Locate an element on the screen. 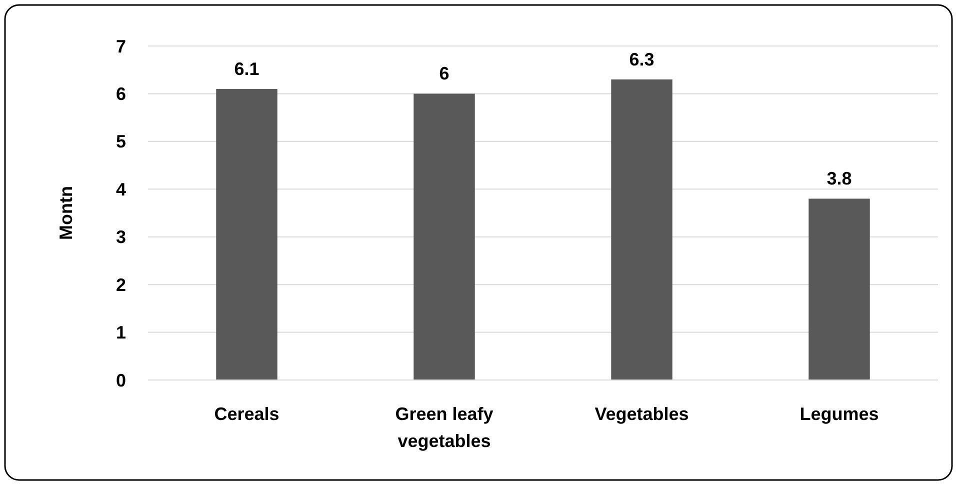 The width and height of the screenshot is (957, 485). y-axis-title: Montn is located at coordinates (66, 213).